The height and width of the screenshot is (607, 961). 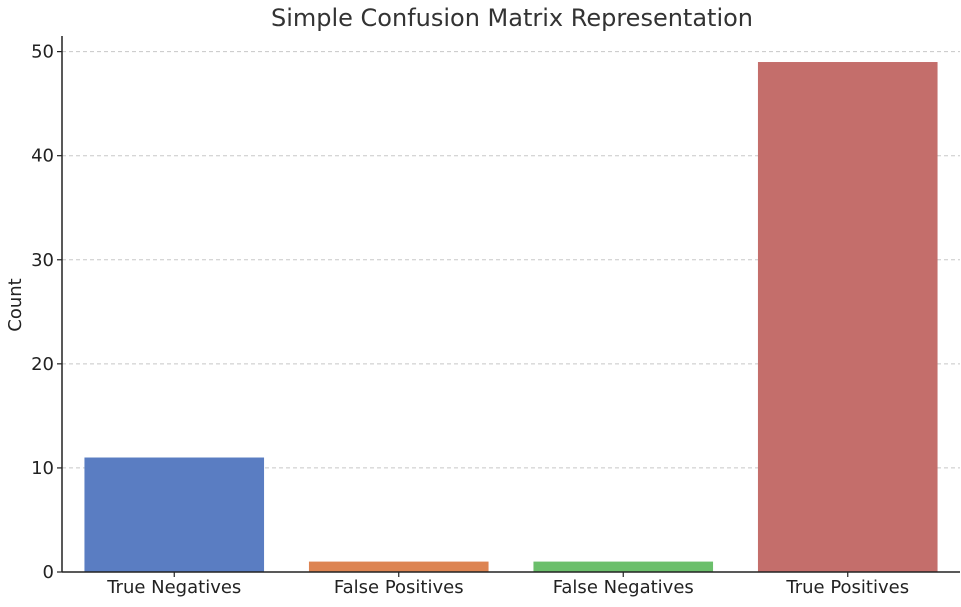 What do you see at coordinates (512, 18) in the screenshot?
I see `chart-title: Simple Confusion Matrix Representation` at bounding box center [512, 18].